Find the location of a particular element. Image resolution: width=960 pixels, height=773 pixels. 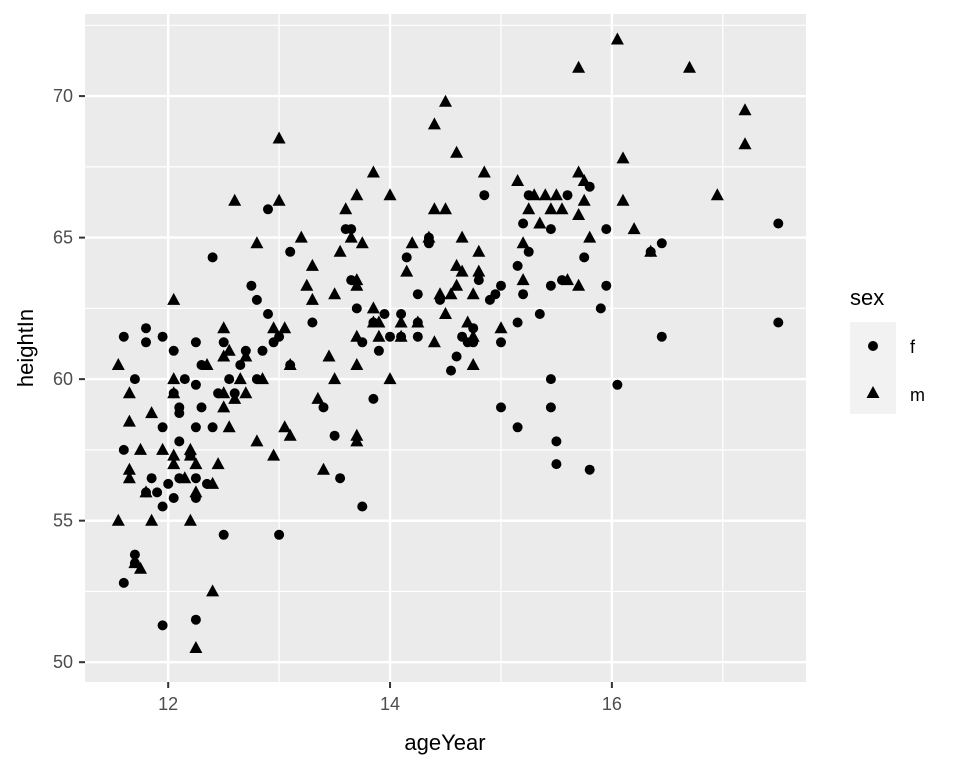

legend-label-f: f is located at coordinates (913, 347).